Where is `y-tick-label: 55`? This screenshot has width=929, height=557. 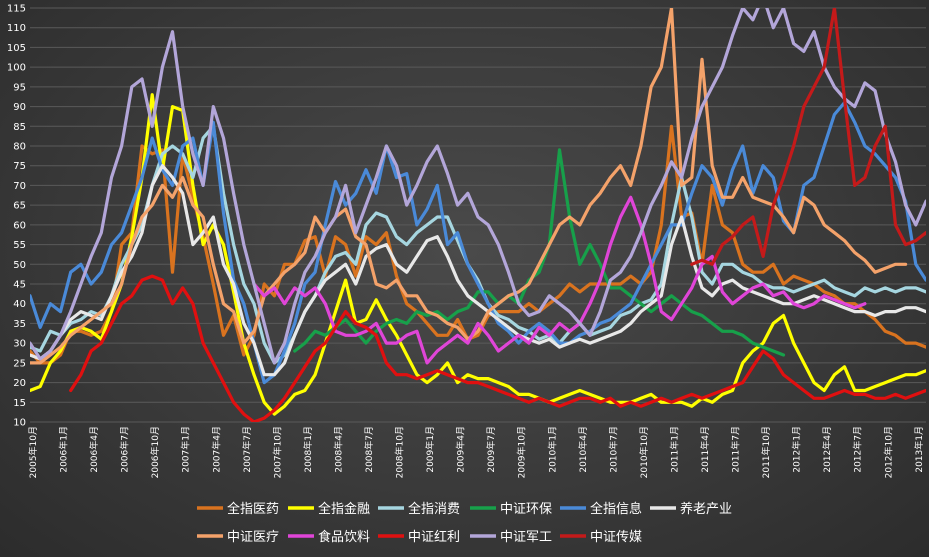
y-tick-label: 55 is located at coordinates (19, 245).